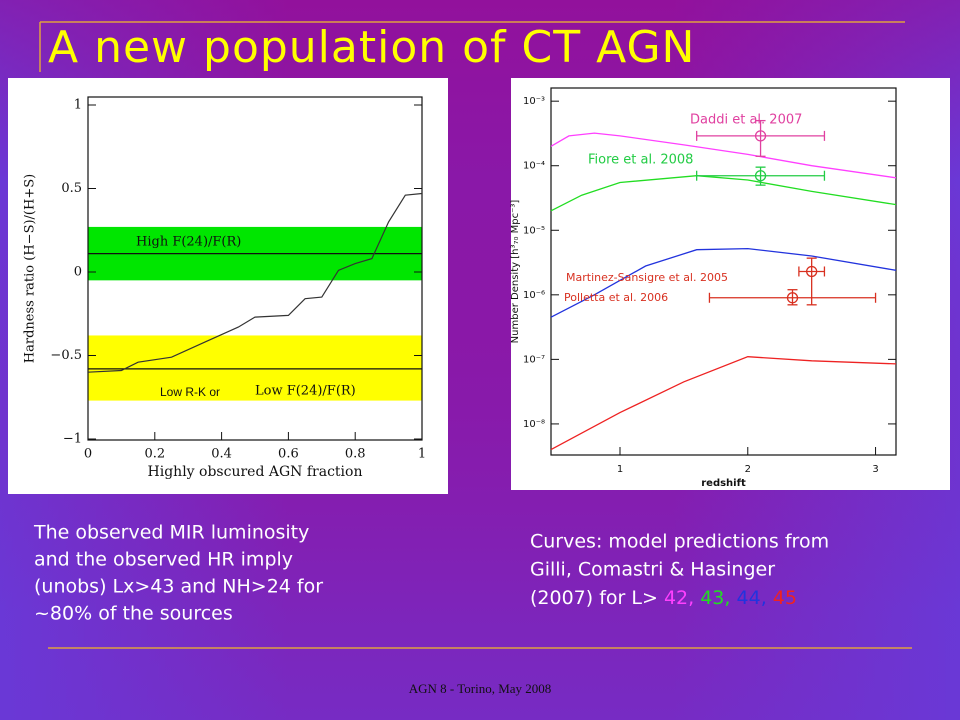 The image size is (960, 720). Describe the element at coordinates (305, 391) in the screenshot. I see `annotation: Low F(24)/F(R)` at that location.